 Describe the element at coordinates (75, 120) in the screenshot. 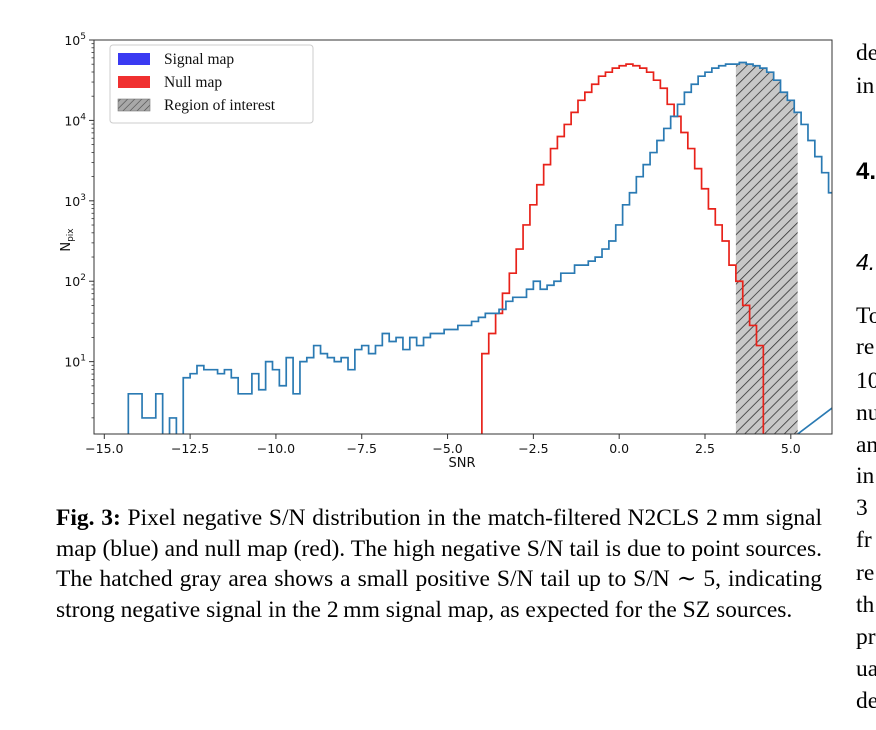

I see `y-tick-label: 10⁴` at that location.